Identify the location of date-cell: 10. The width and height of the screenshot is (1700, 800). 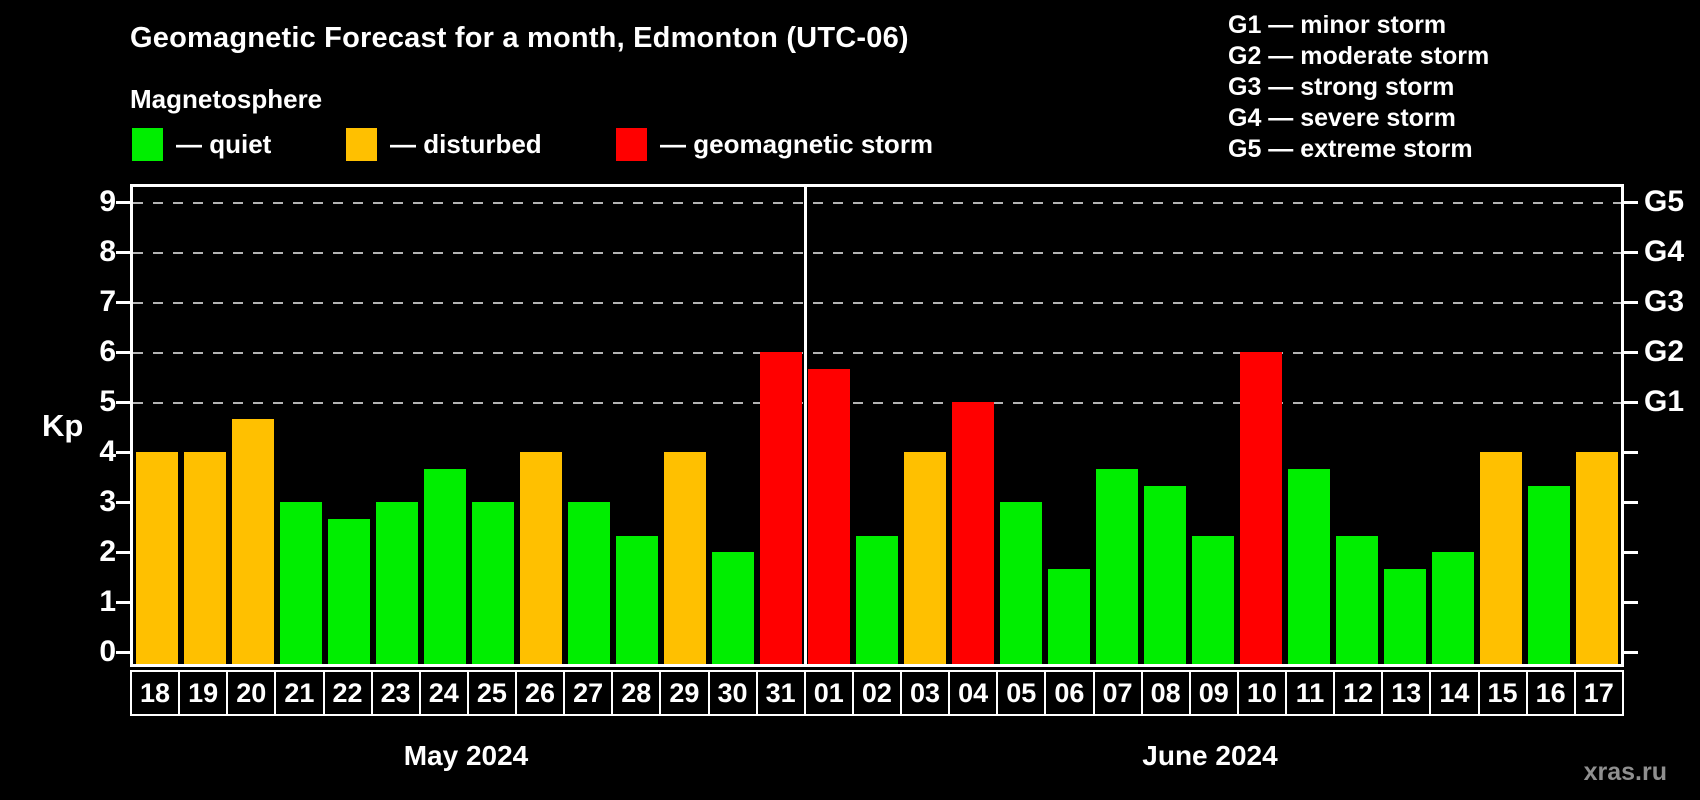
(1263, 693).